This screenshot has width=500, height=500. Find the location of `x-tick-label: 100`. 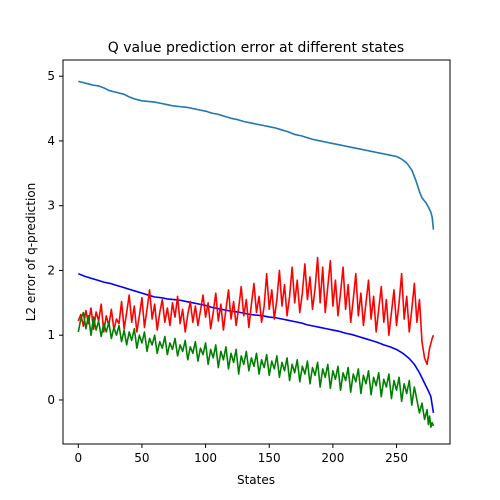

x-tick-label: 100 is located at coordinates (205, 458).